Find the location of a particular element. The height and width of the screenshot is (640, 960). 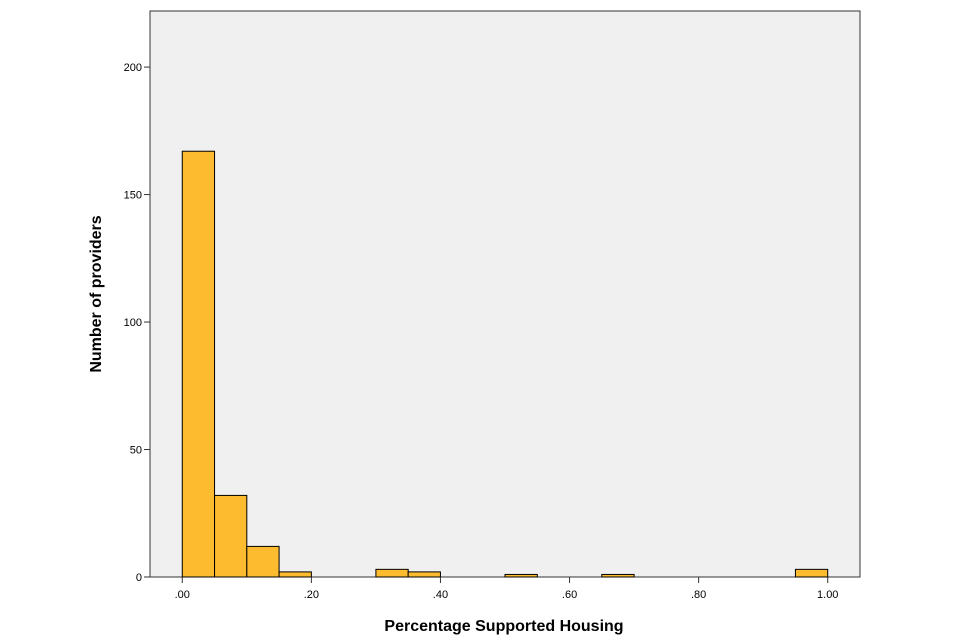

x-tick-label: .20 is located at coordinates (311, 595).